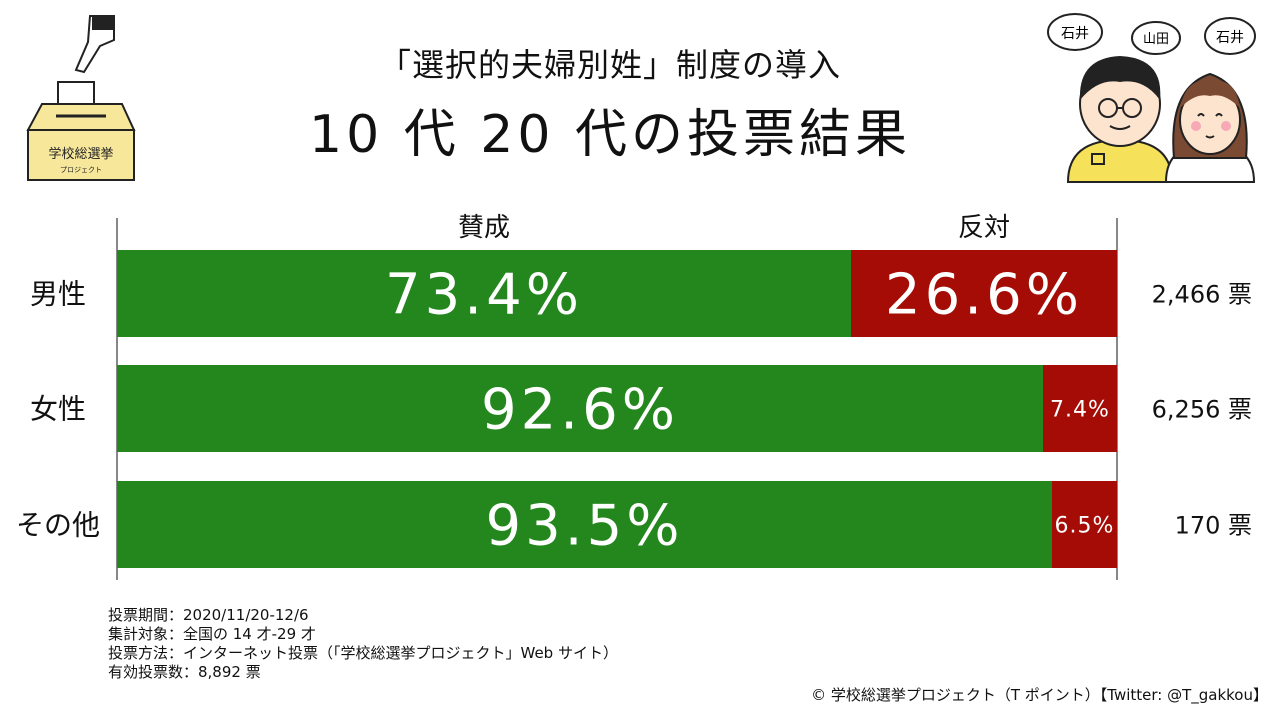 This screenshot has width=1280, height=720. What do you see at coordinates (58, 525) in the screenshot?
I see `category-label-2: その他` at bounding box center [58, 525].